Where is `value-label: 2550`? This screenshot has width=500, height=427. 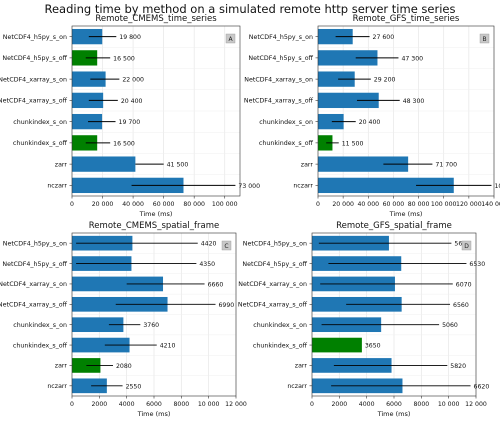 value-label: 2550 is located at coordinates (134, 386).